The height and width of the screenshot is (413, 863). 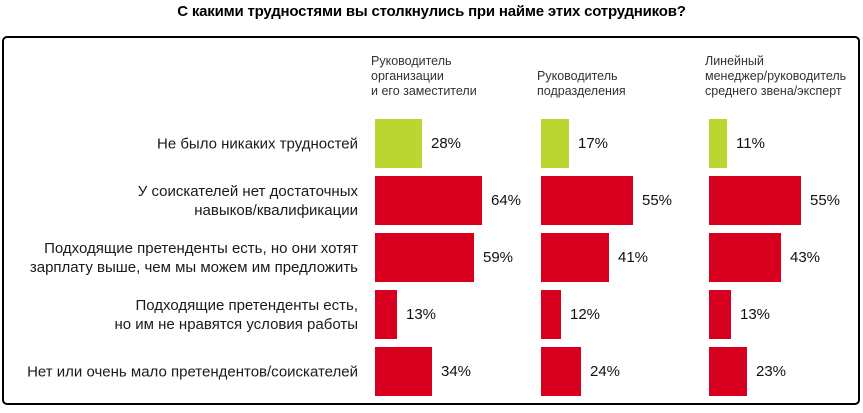 What do you see at coordinates (786, 143) in the screenshot?
I see `bar-row-2-0: 11%` at bounding box center [786, 143].